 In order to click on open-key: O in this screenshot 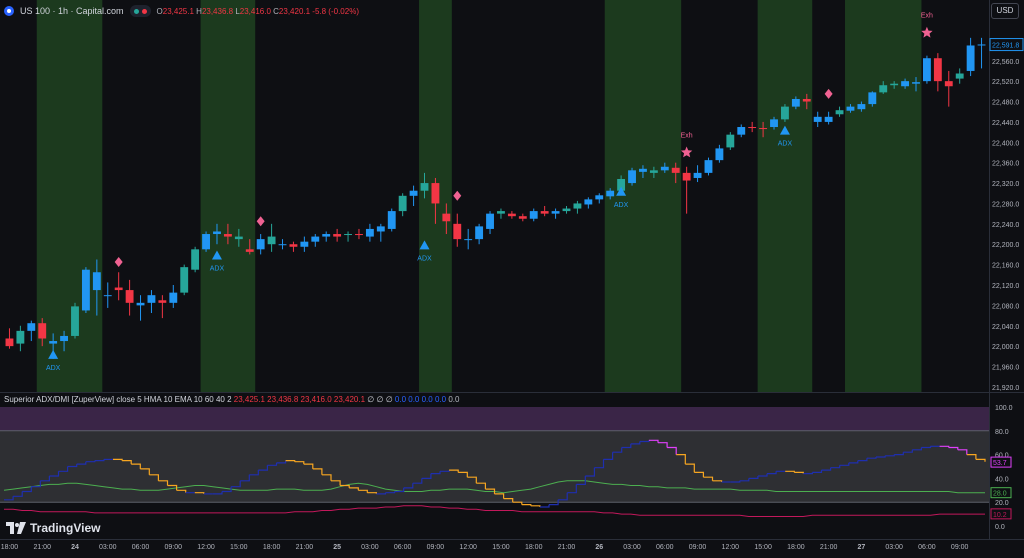, I will do `click(159, 11)`.